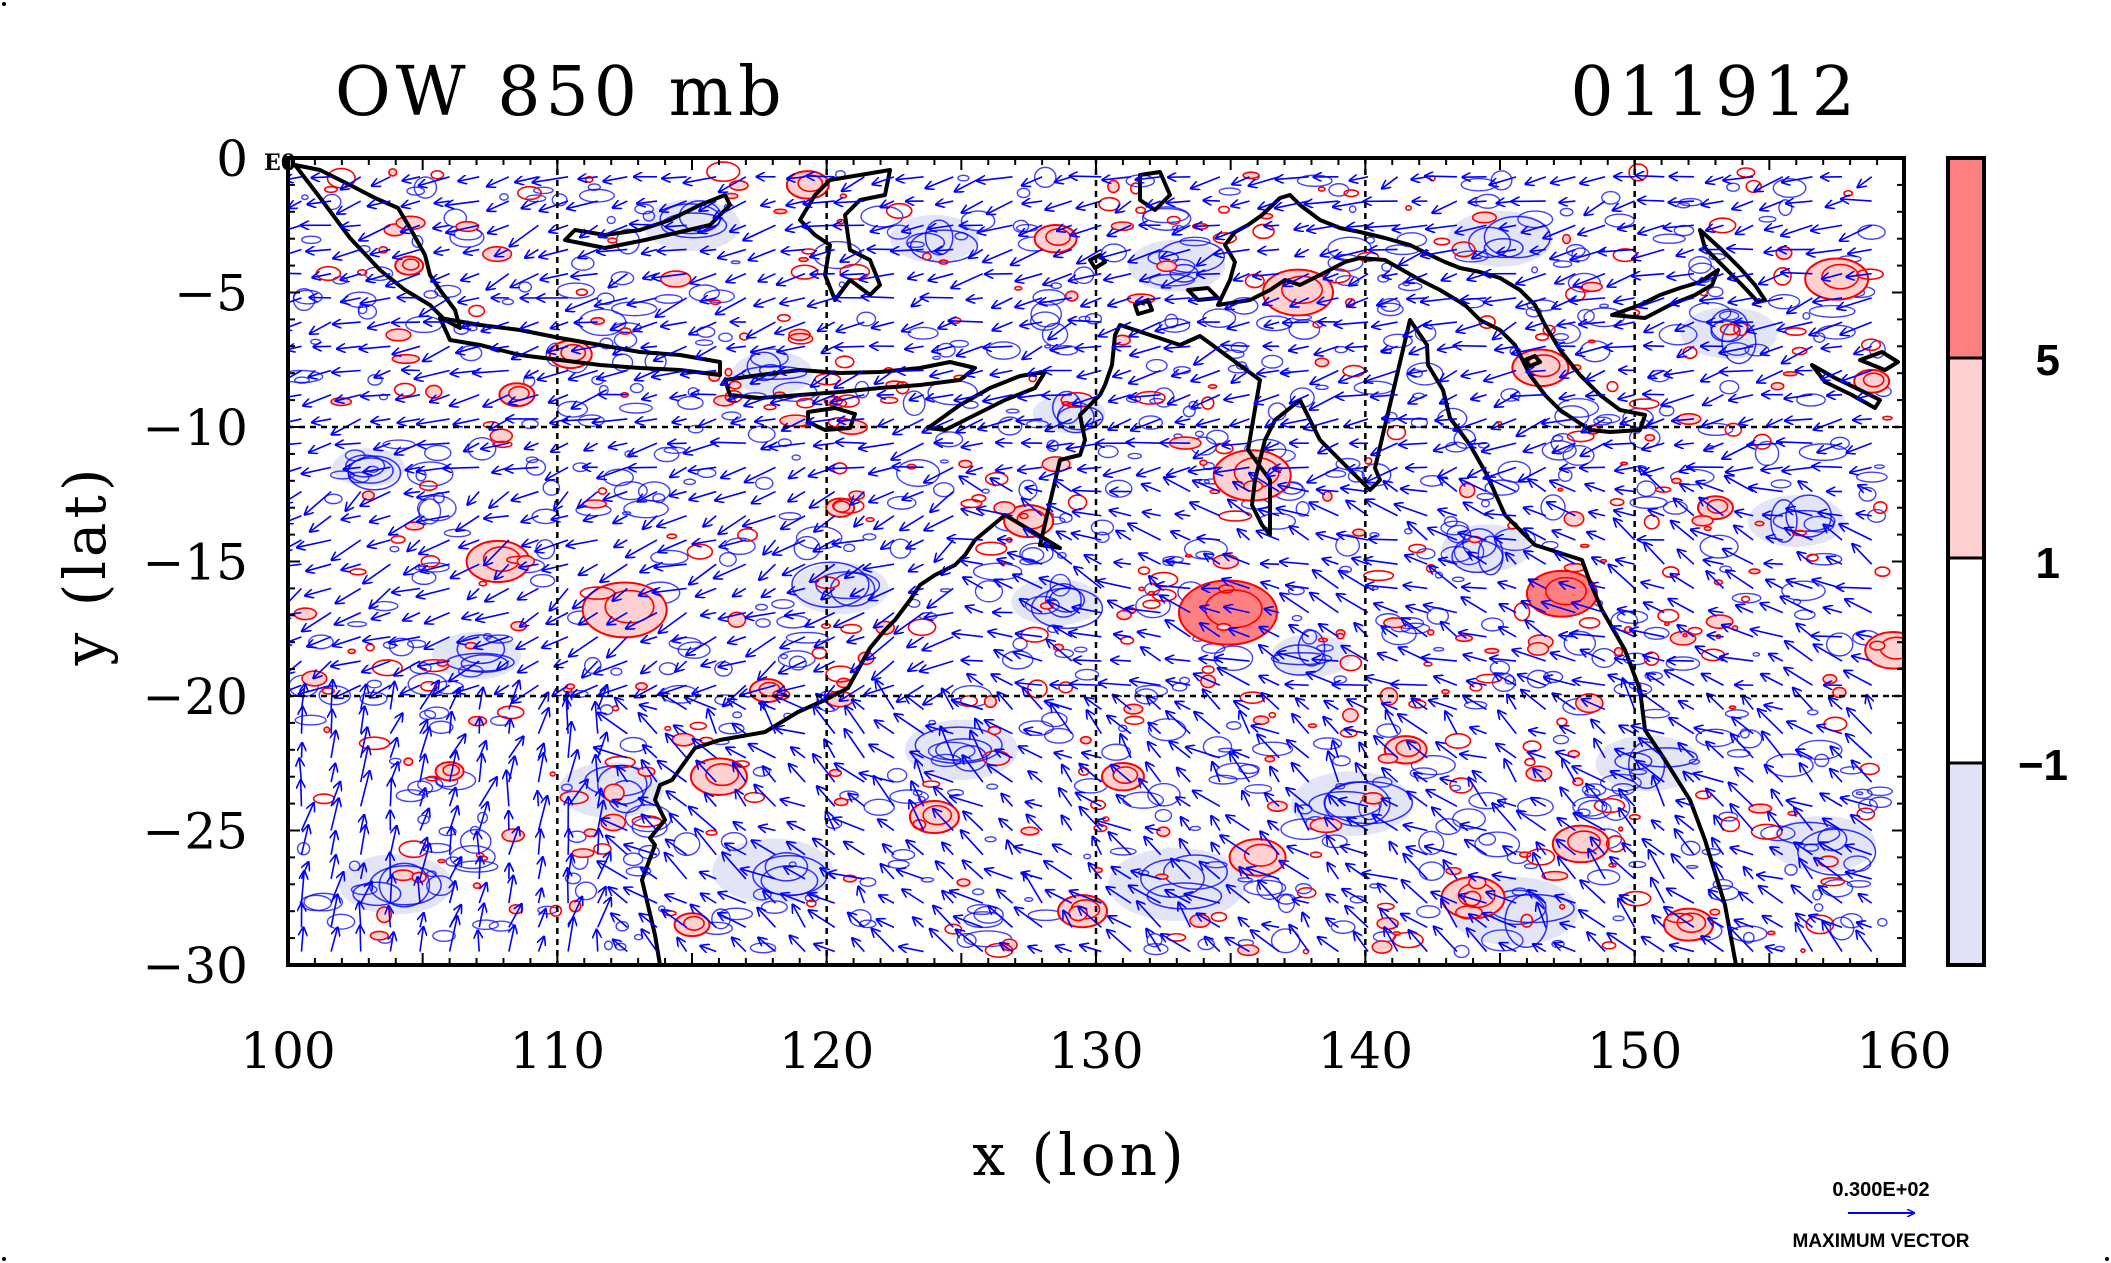 The image size is (2111, 1263). What do you see at coordinates (2048, 563) in the screenshot?
I see `colorbar-label-1: 1` at bounding box center [2048, 563].